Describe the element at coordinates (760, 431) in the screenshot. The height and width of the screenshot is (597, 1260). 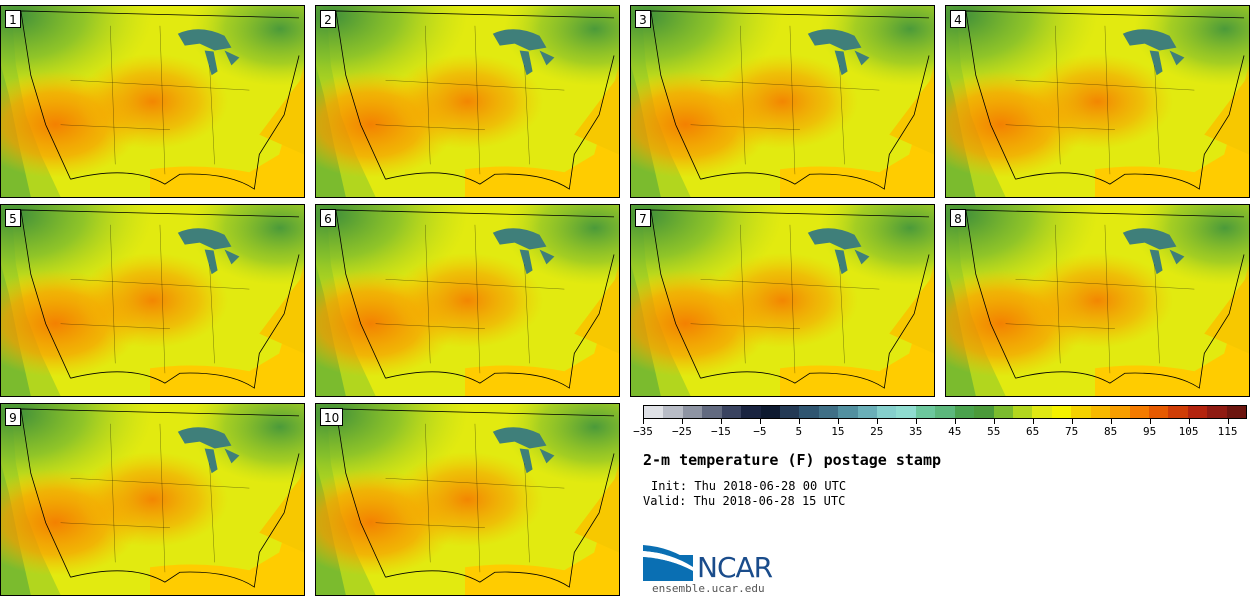
I see `colorbar-tick-label: −5` at that location.